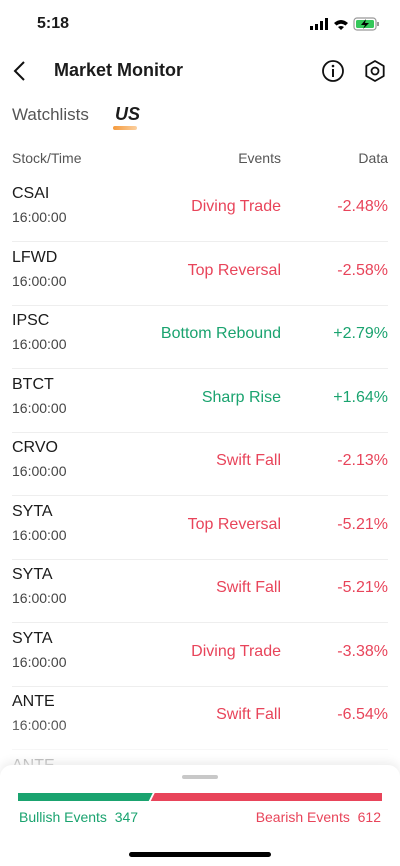  What do you see at coordinates (200, 777) in the screenshot?
I see `sheet-handle` at bounding box center [200, 777].